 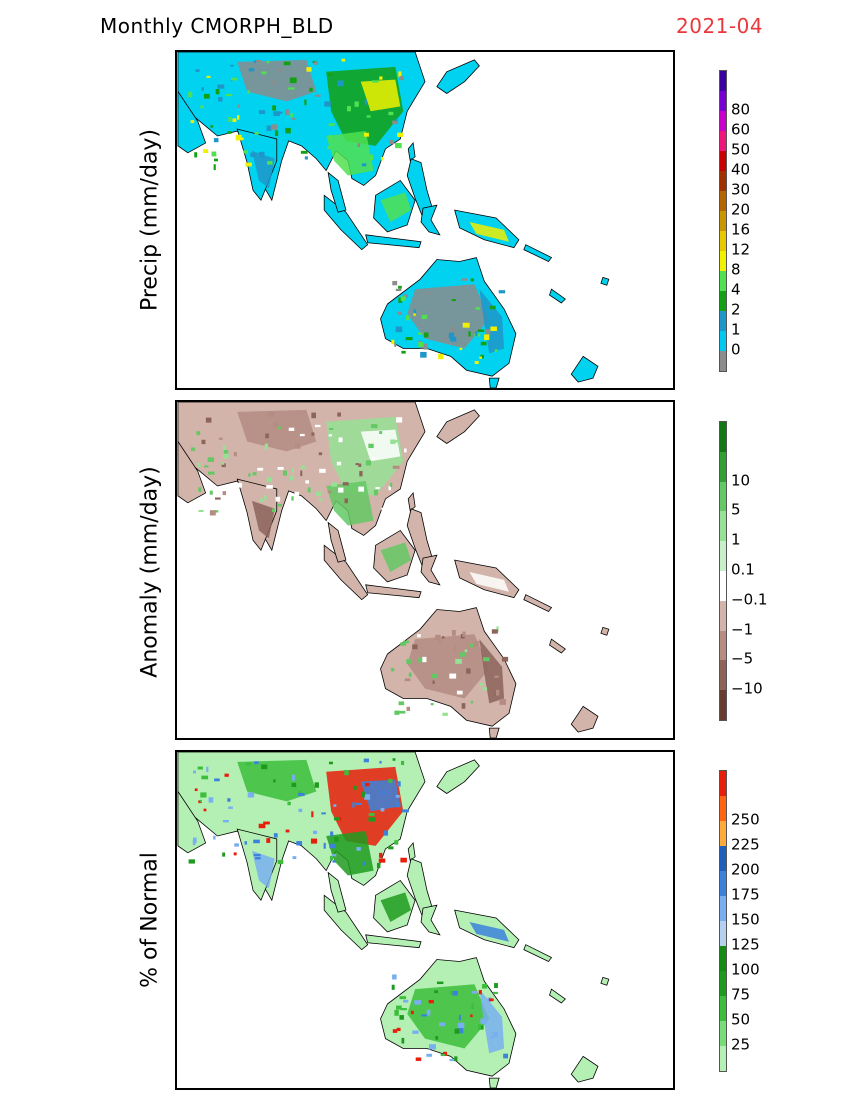 I want to click on colorbar-tick-label: 12, so click(x=741, y=249).